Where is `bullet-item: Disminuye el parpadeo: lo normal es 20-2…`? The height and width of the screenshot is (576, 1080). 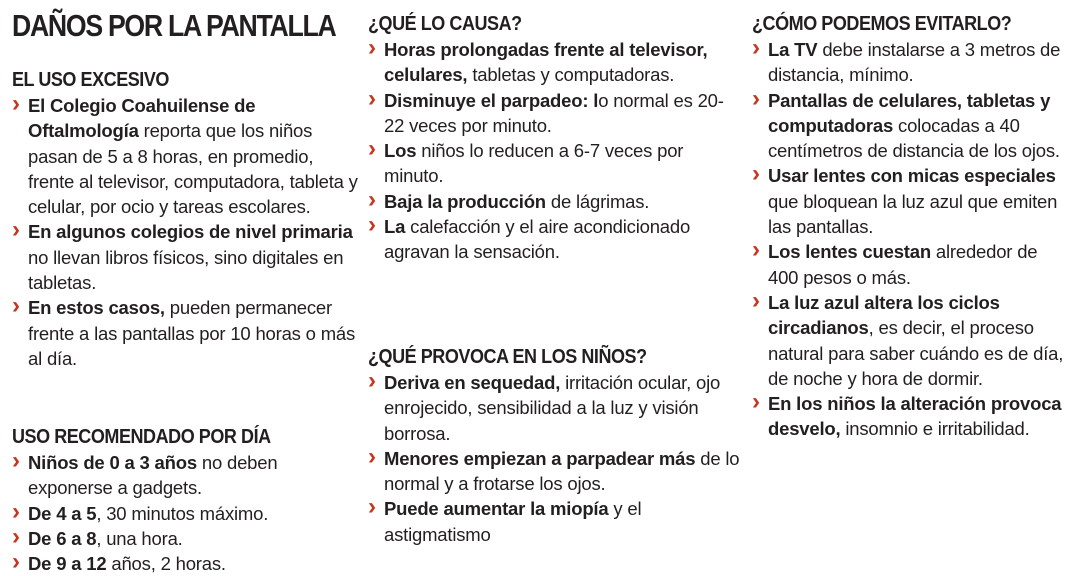
bullet-item: Disminuye el parpadeo: lo normal es 20-2… is located at coordinates (554, 112).